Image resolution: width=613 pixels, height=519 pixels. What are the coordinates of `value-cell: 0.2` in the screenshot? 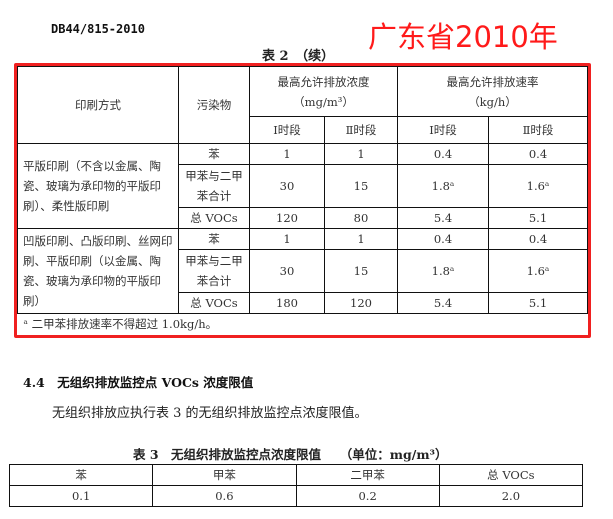 It's located at (367, 496).